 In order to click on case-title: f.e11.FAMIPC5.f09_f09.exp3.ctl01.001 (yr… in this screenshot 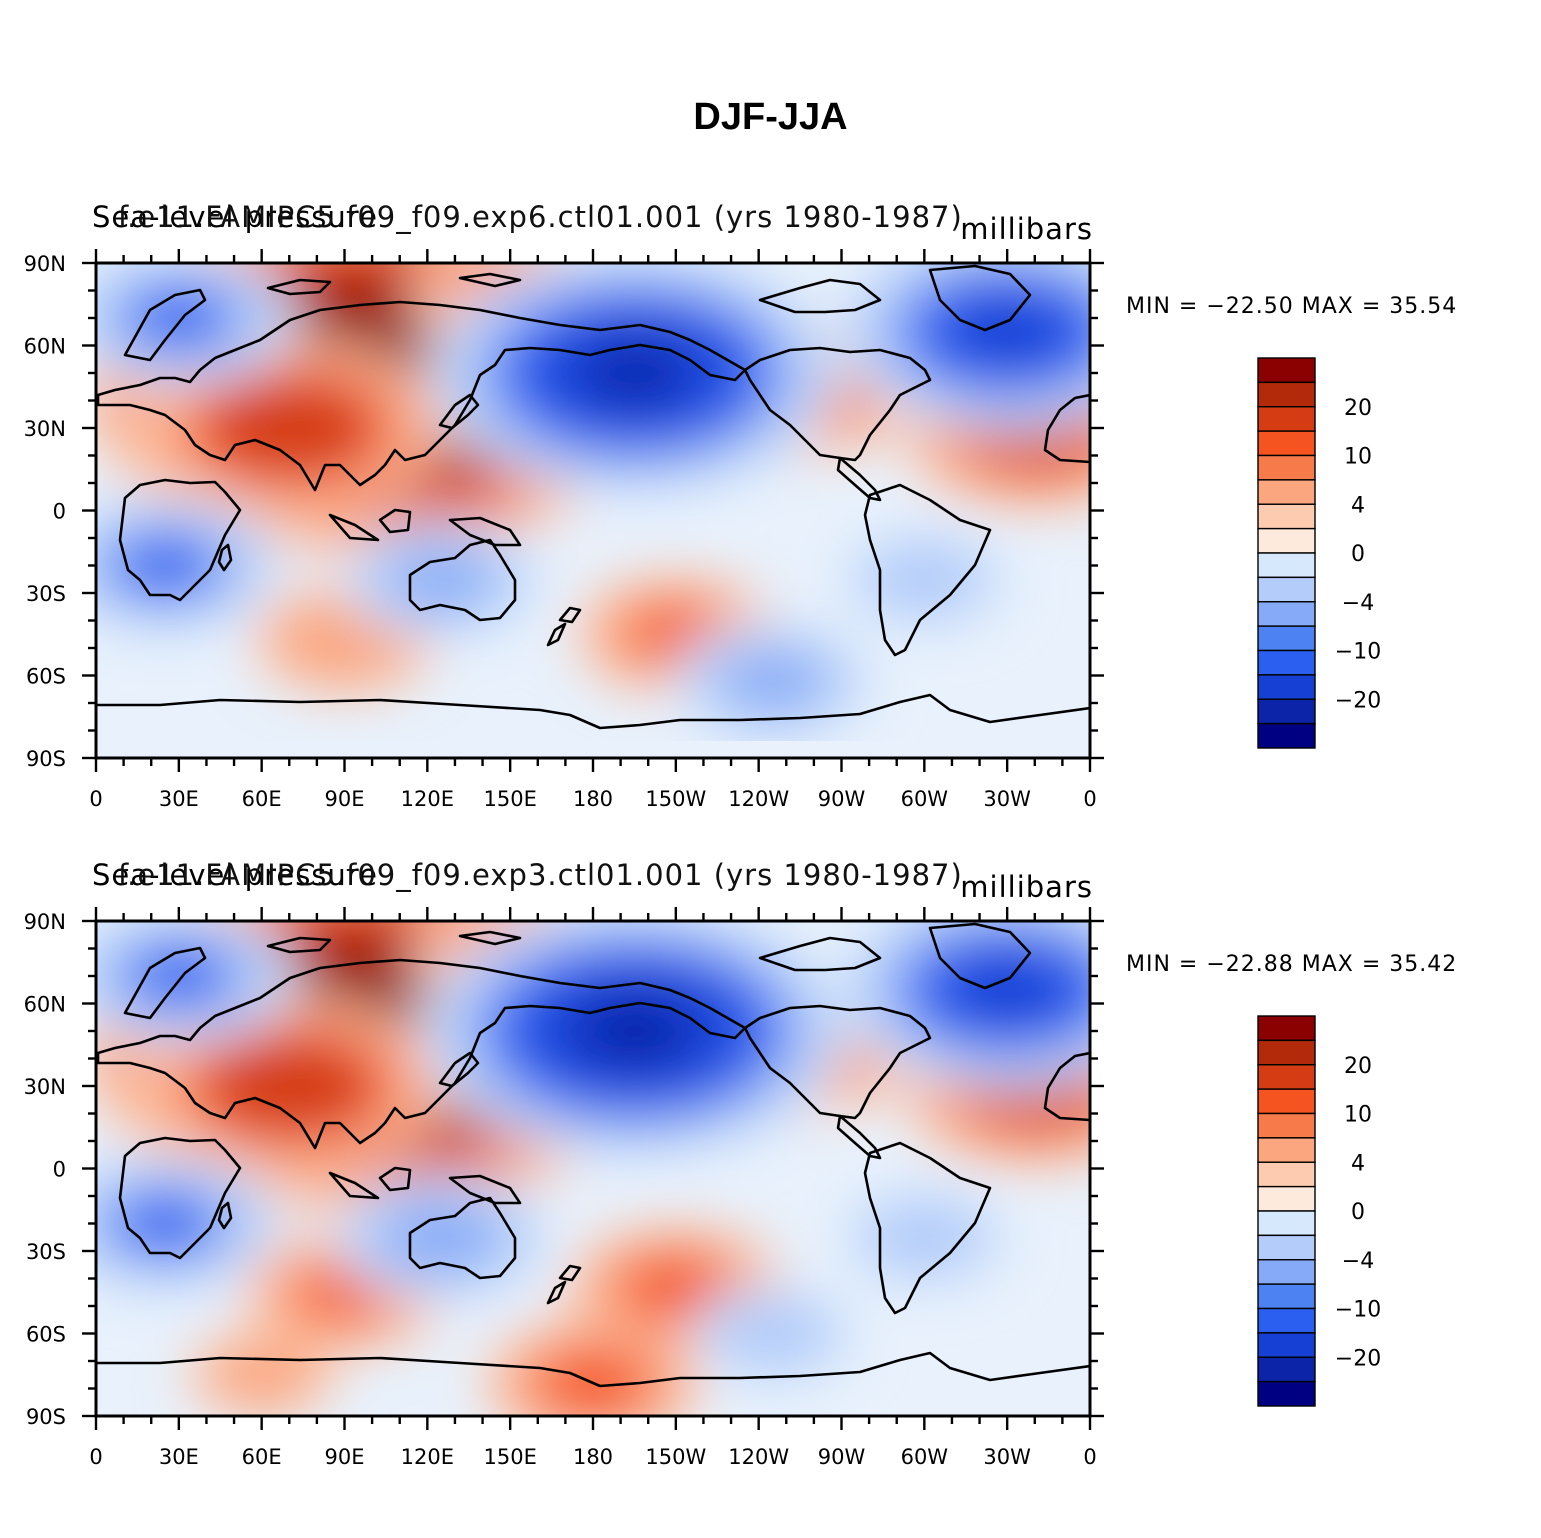, I will do `click(540, 875)`.